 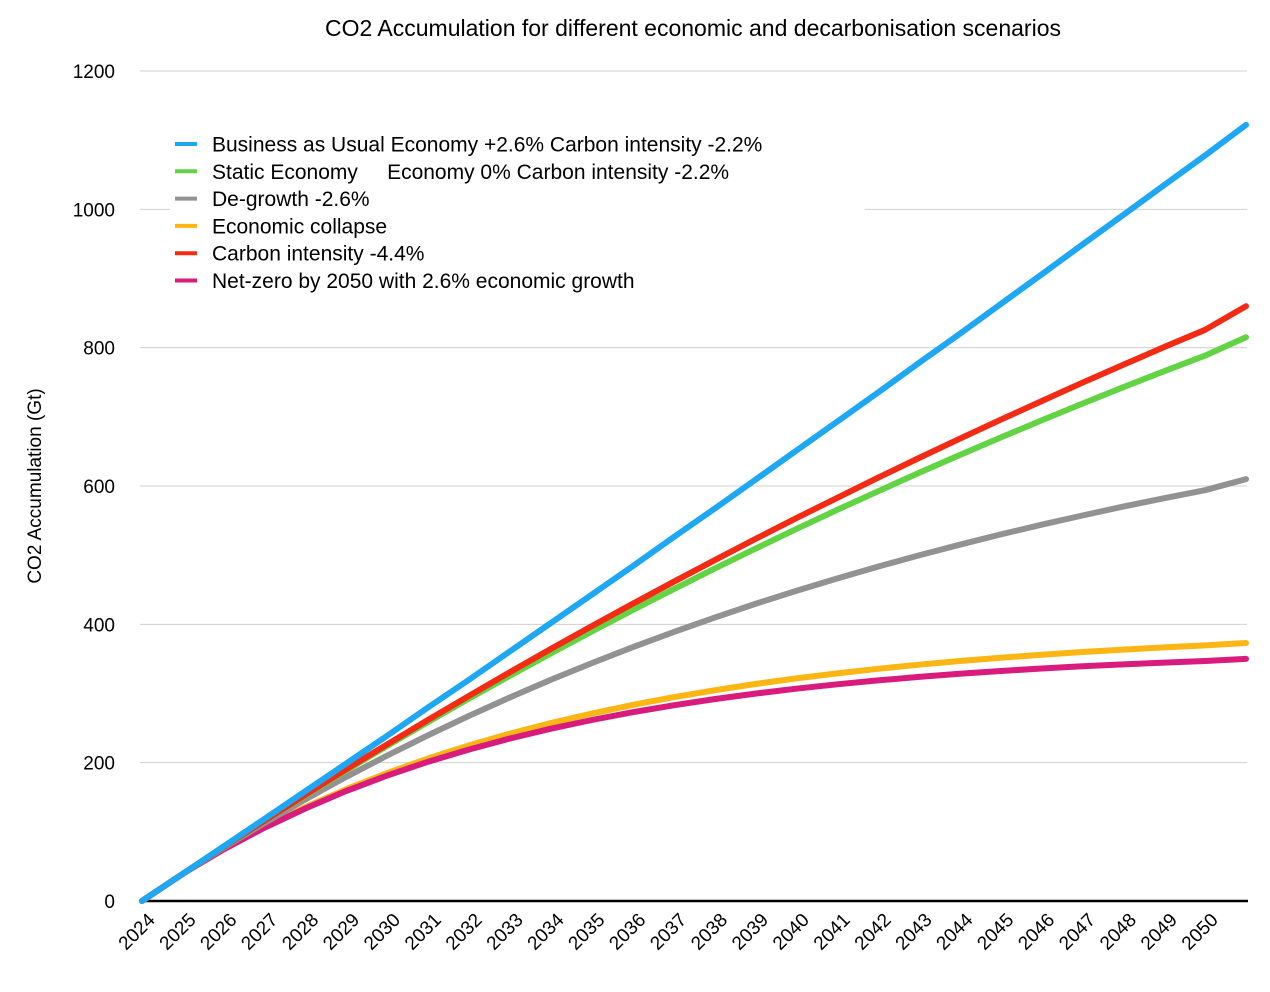 I want to click on x-tick-label: 2027, so click(x=260, y=932).